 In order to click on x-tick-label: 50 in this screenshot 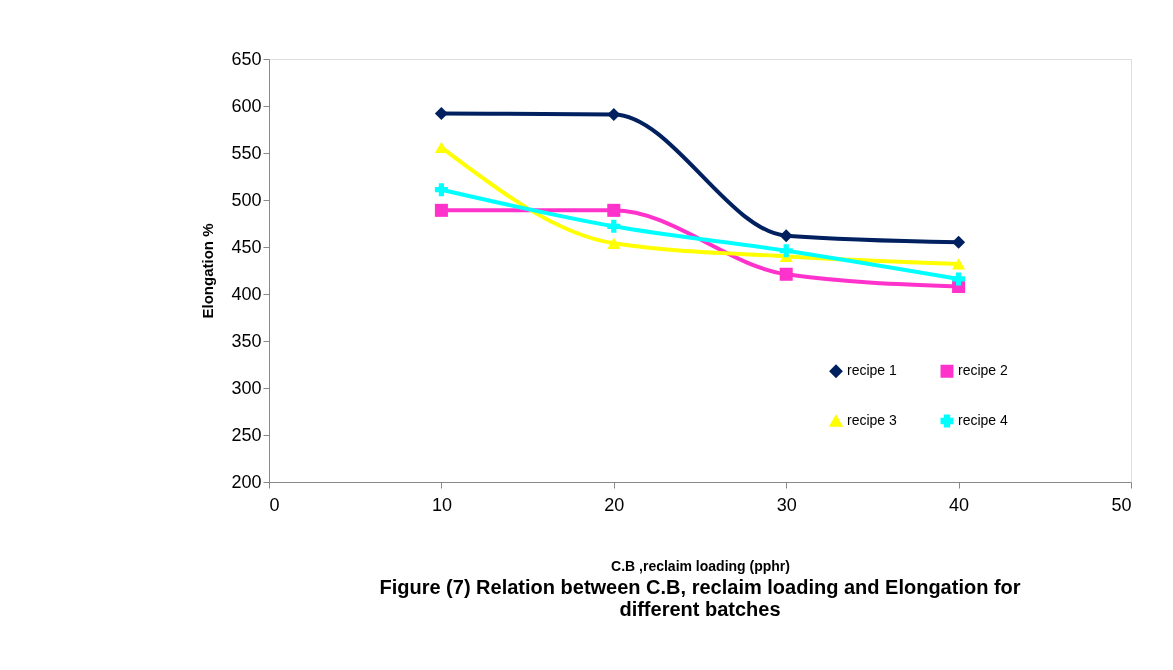, I will do `click(1121, 504)`.